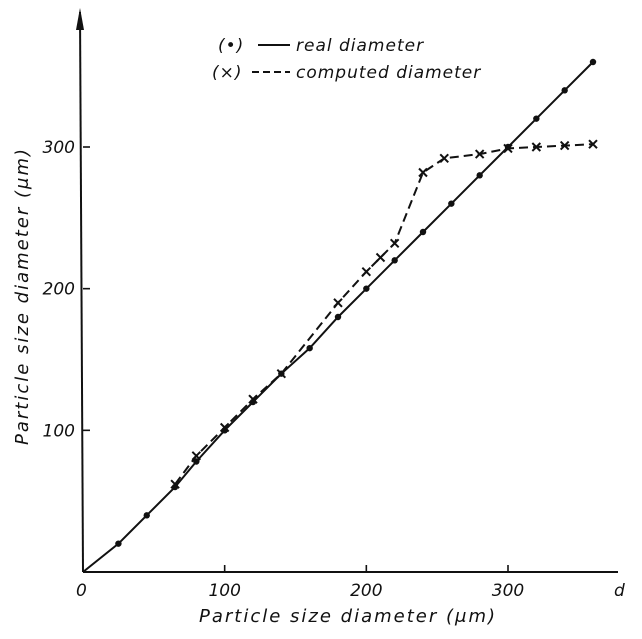 Image resolution: width=642 pixels, height=639 pixels. What do you see at coordinates (59, 431) in the screenshot?
I see `y-tick-label-100: 100` at bounding box center [59, 431].